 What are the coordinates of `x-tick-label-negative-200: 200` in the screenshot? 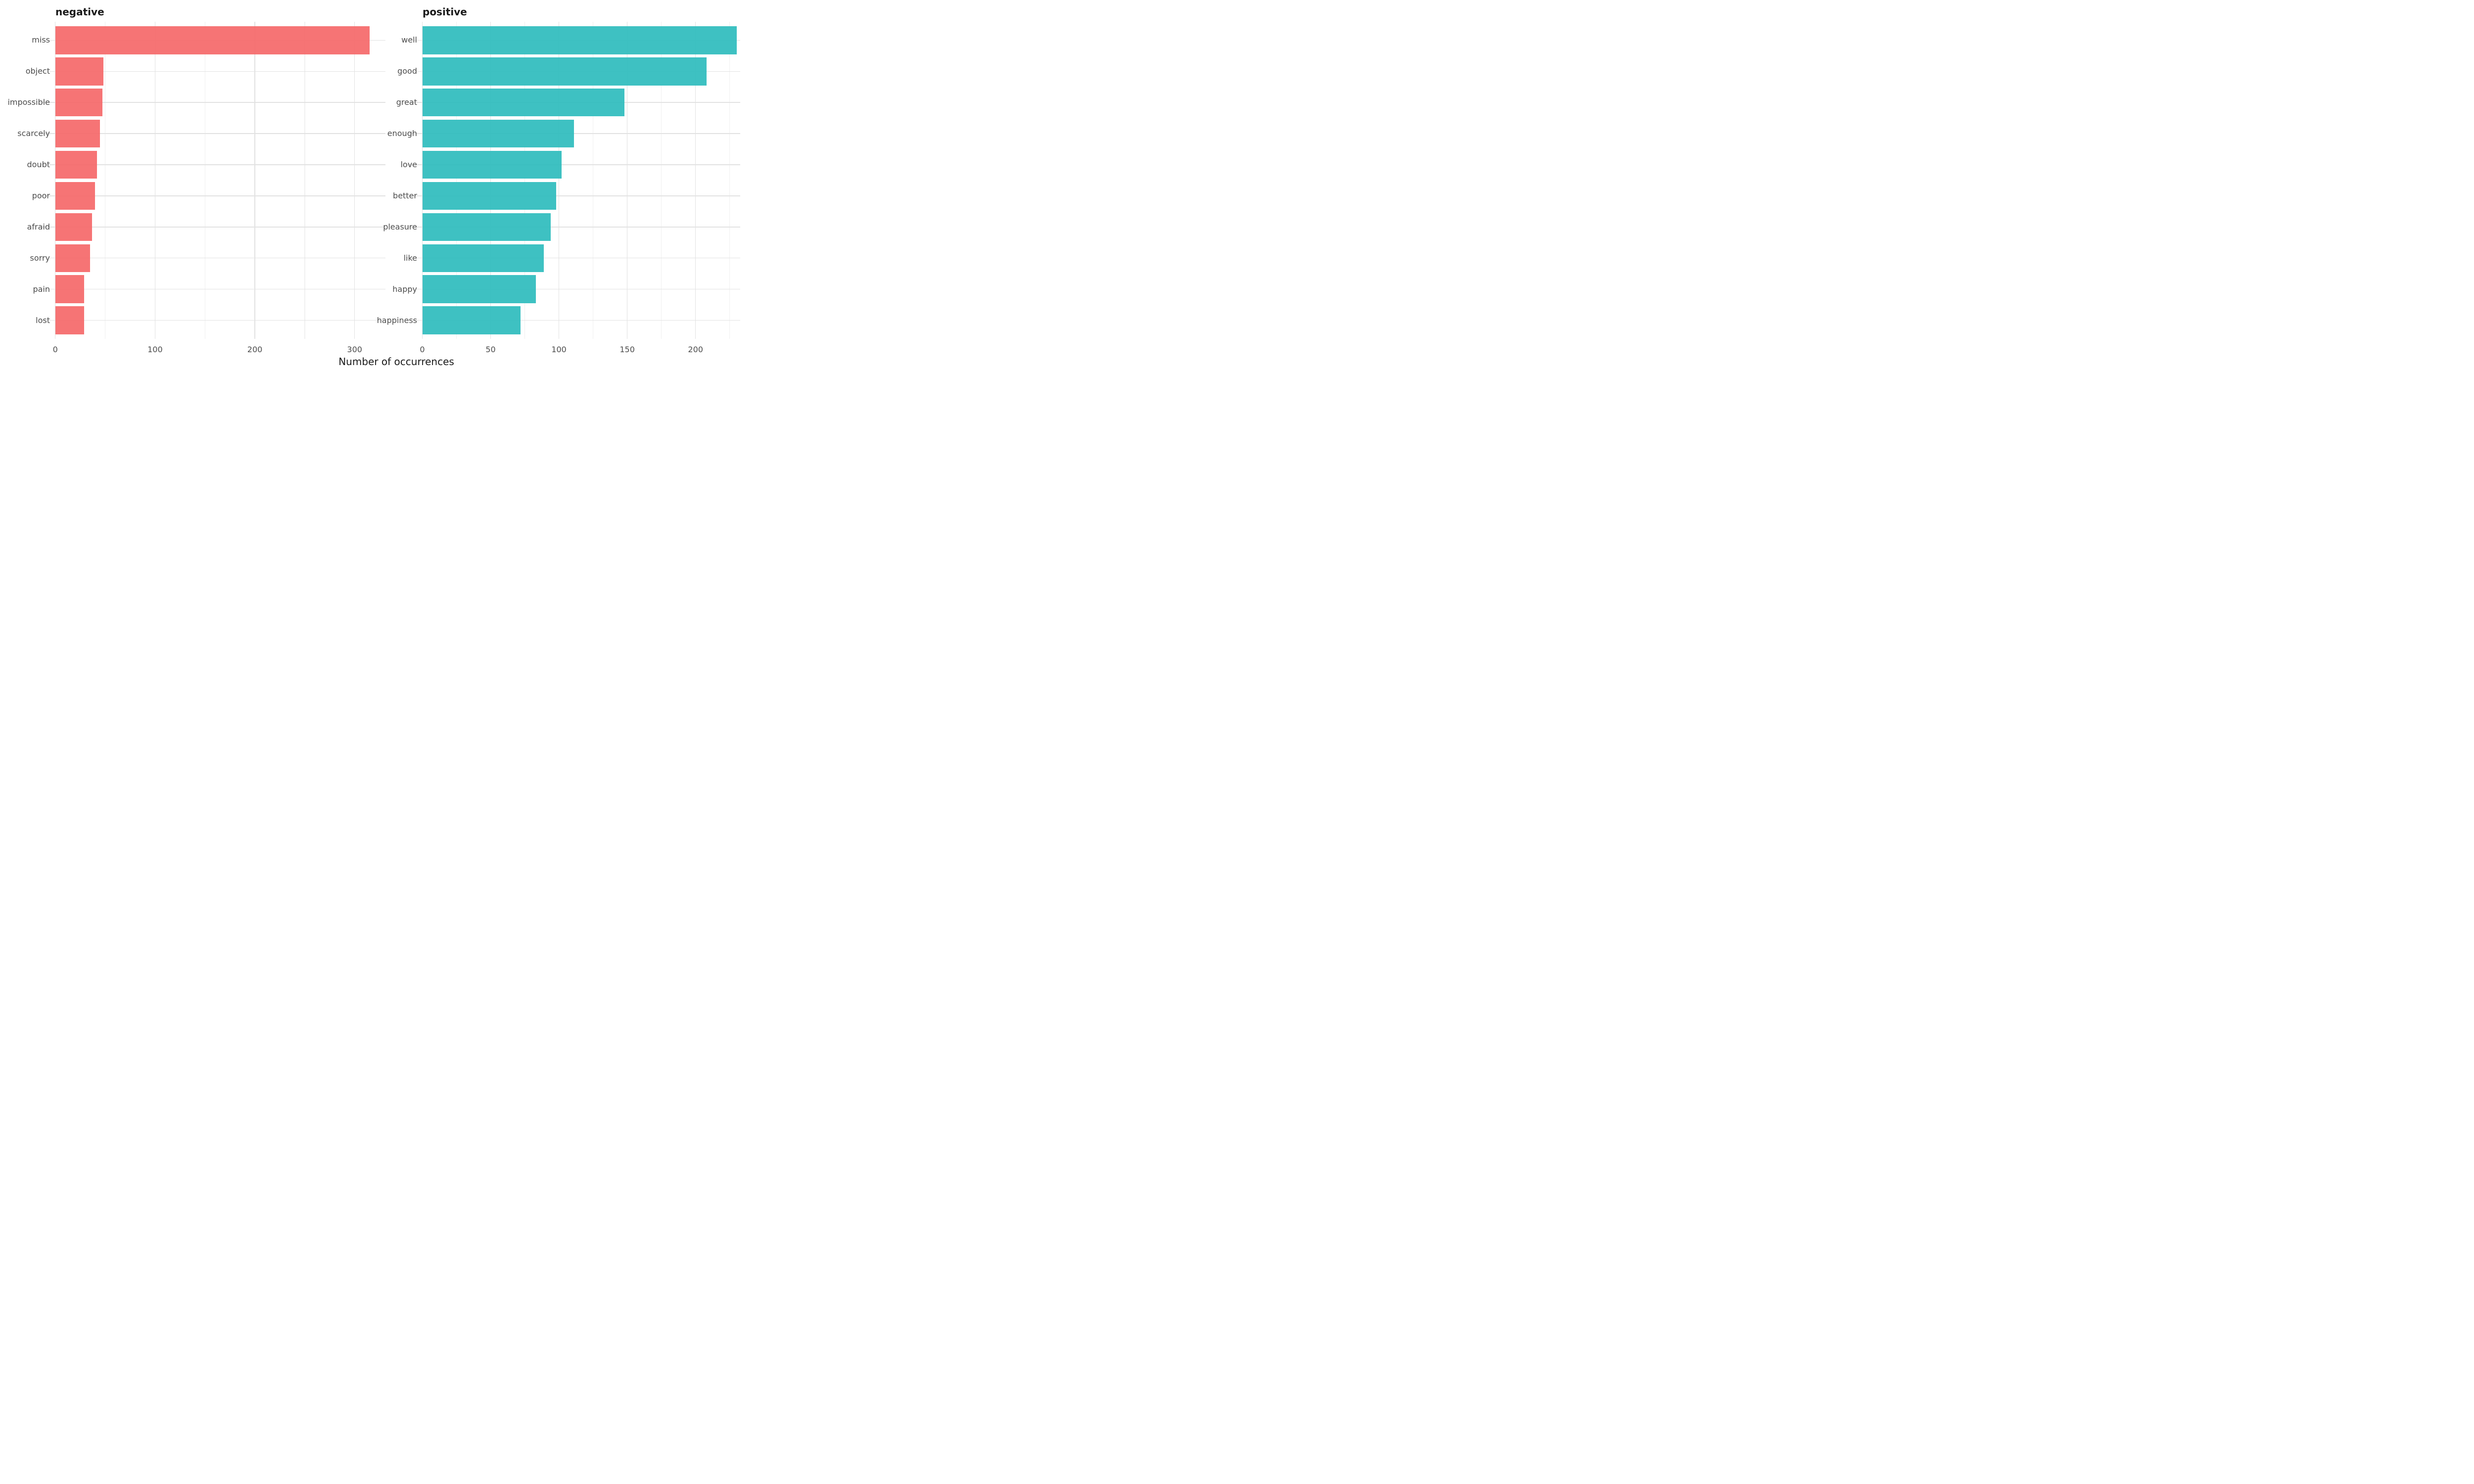 It's located at (255, 349).